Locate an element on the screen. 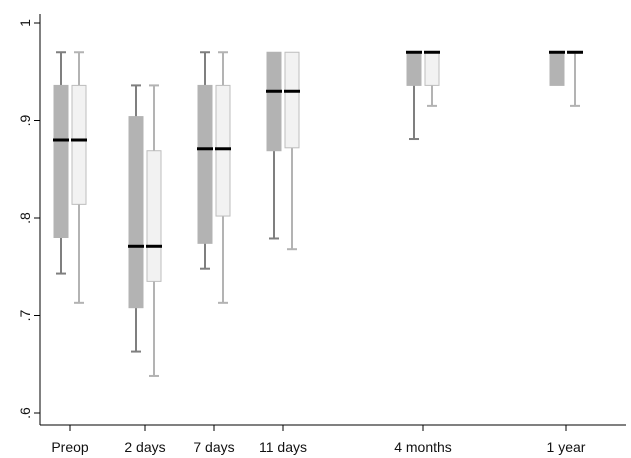  y-tick-label: 1 is located at coordinates (25, 23).